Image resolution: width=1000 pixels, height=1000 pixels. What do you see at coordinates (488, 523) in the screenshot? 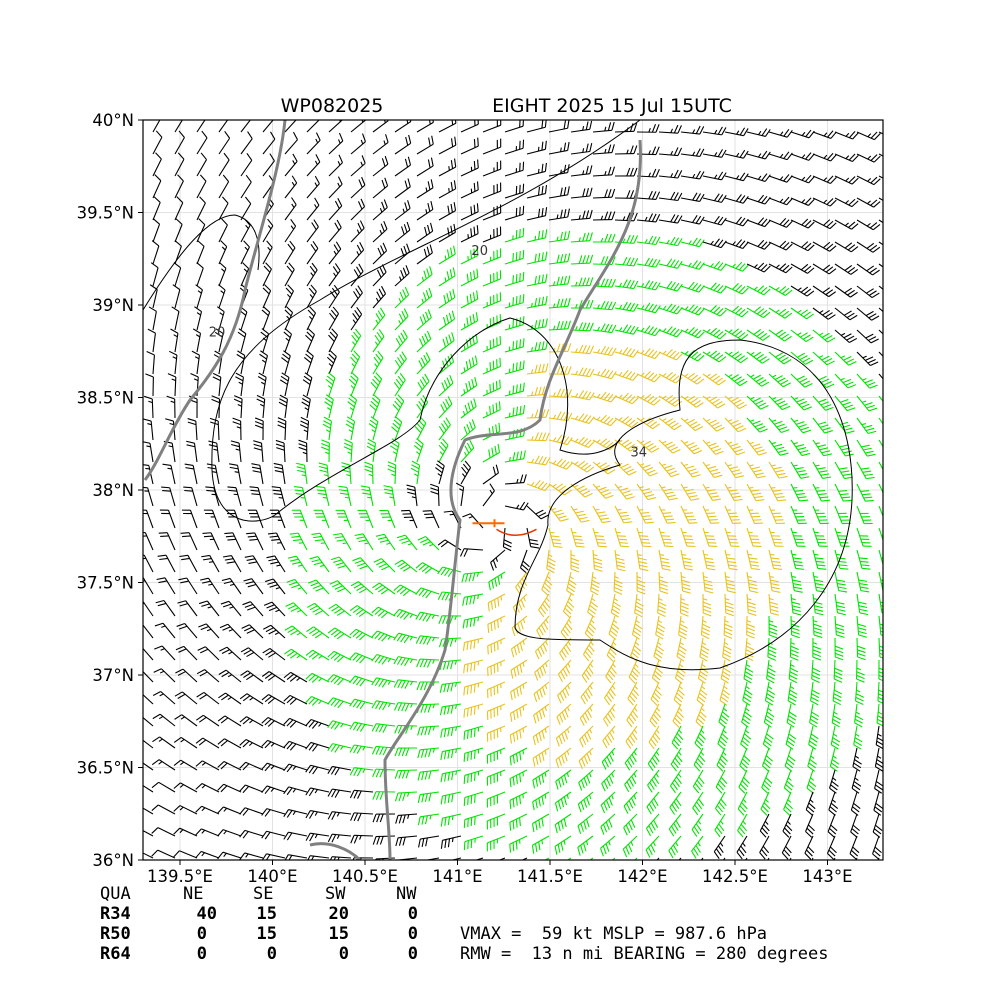
I see `center-mark` at bounding box center [488, 523].